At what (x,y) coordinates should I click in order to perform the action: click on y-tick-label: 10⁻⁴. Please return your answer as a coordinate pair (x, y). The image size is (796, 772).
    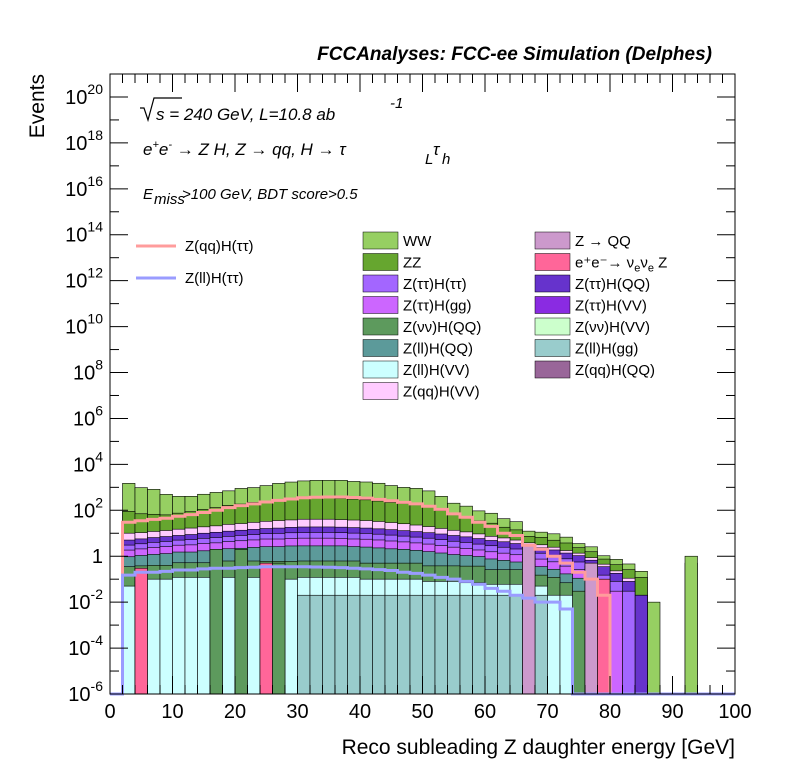
    Looking at the image, I should click on (85, 646).